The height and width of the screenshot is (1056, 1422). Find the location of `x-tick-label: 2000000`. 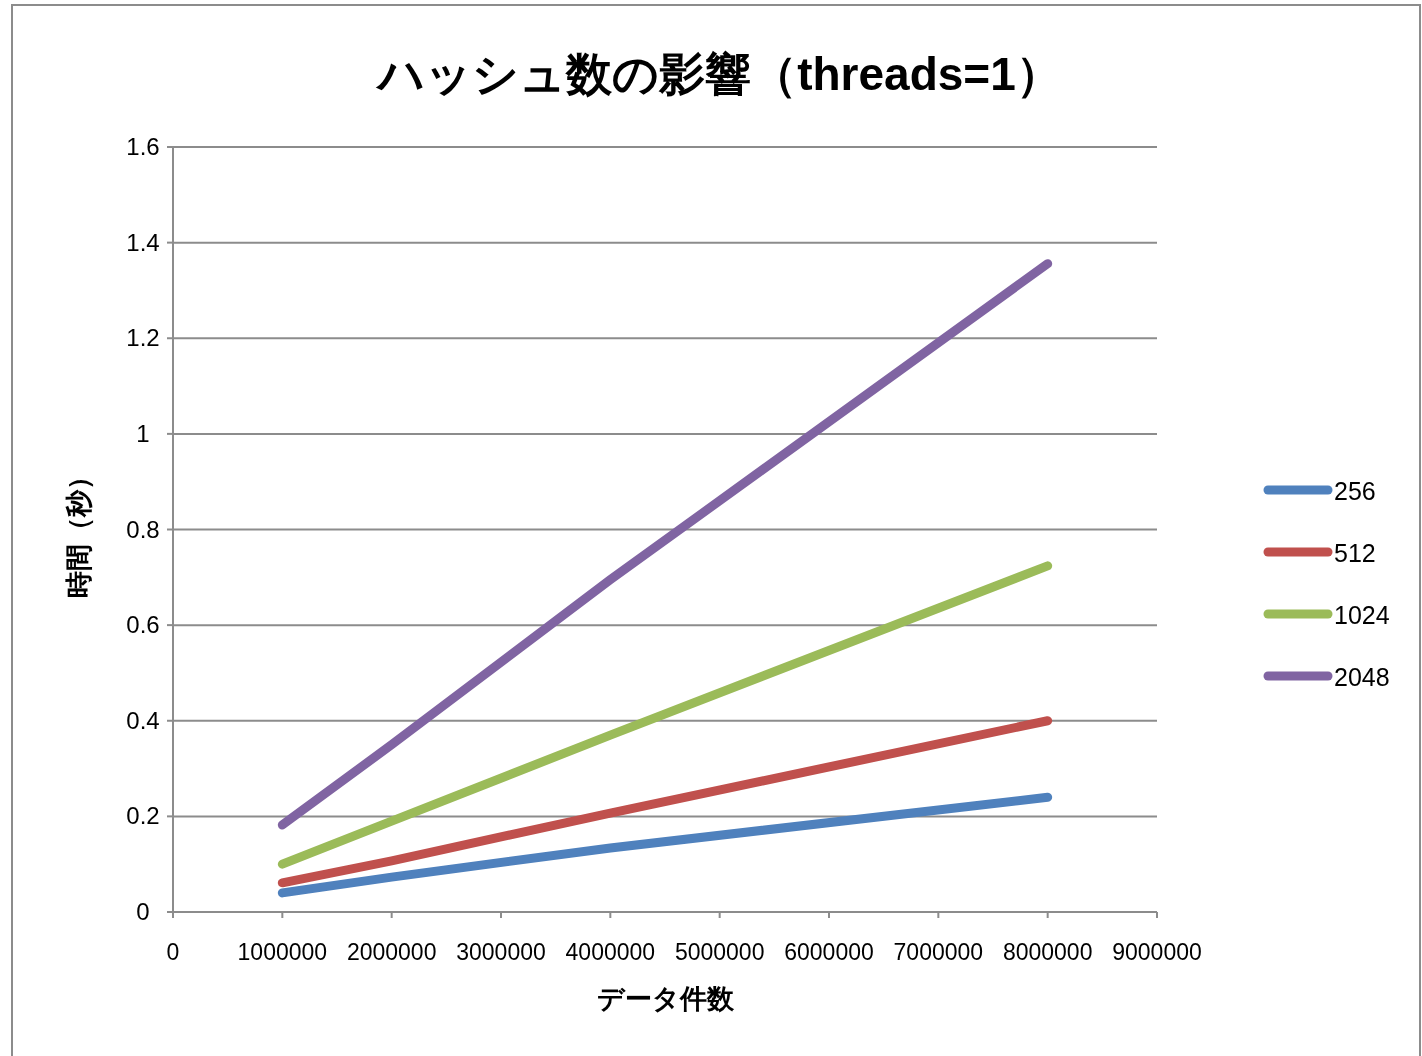

x-tick-label: 2000000 is located at coordinates (391, 952).